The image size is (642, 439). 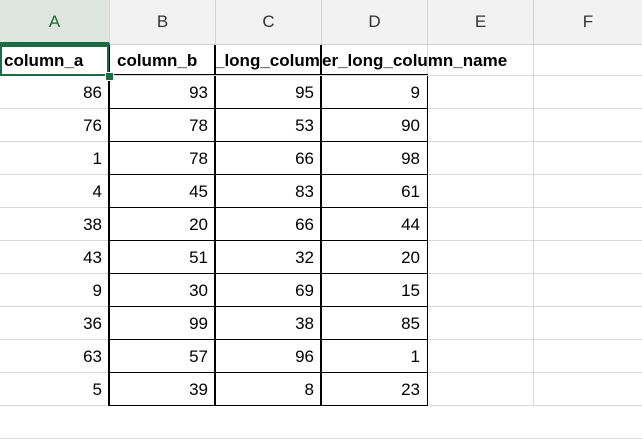 What do you see at coordinates (410, 224) in the screenshot?
I see `table-cell: 44` at bounding box center [410, 224].